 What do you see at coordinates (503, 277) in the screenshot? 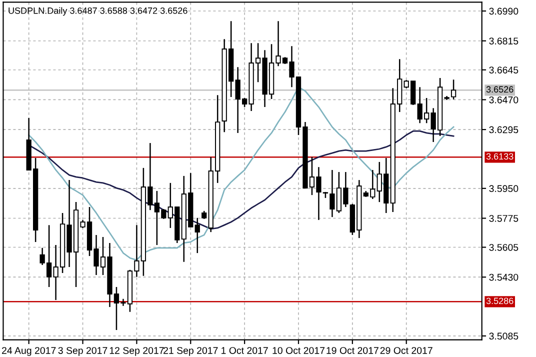
I see `y-tick-label: 3.5430` at bounding box center [503, 277].